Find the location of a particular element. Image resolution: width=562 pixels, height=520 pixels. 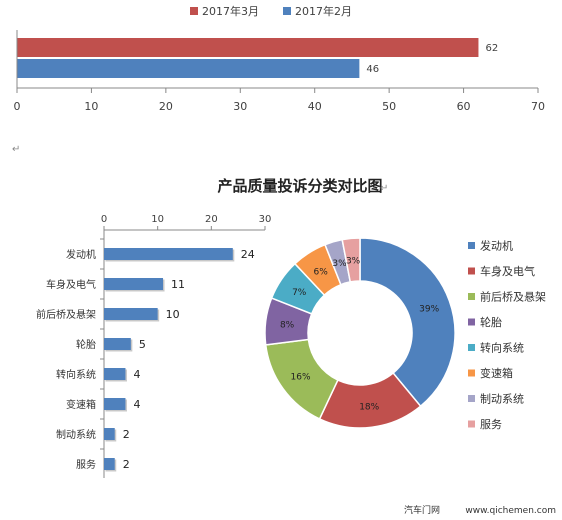

top-bars: 62 46 is located at coordinates (257, 58).